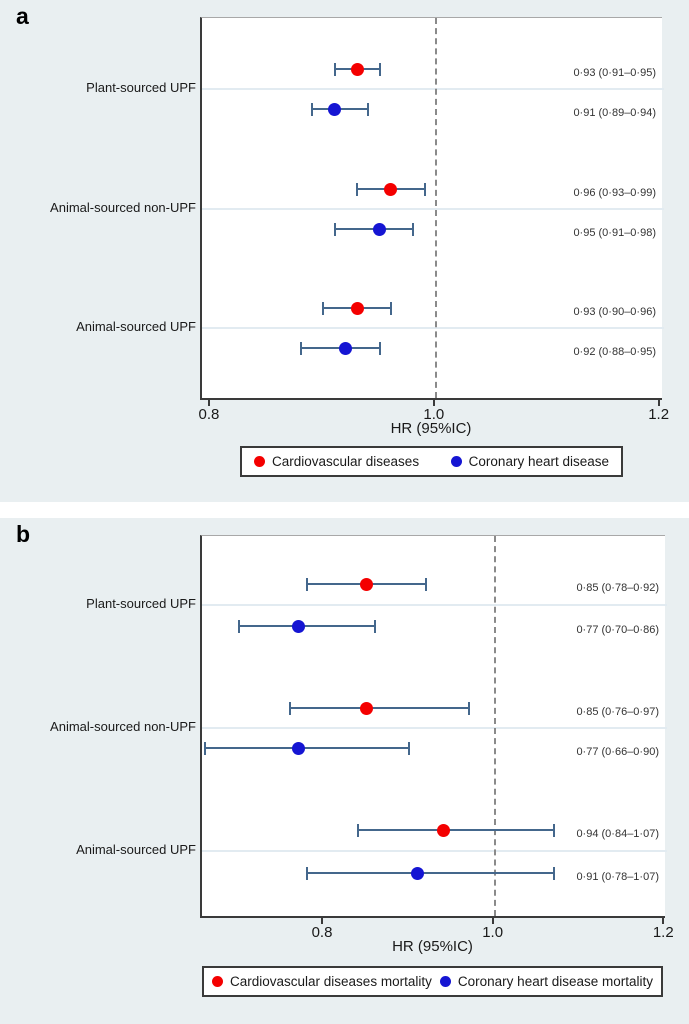 The width and height of the screenshot is (689, 1024). What do you see at coordinates (614, 312) in the screenshot?
I see `estimate-label: 0·93 (0·90–0·96)` at bounding box center [614, 312].